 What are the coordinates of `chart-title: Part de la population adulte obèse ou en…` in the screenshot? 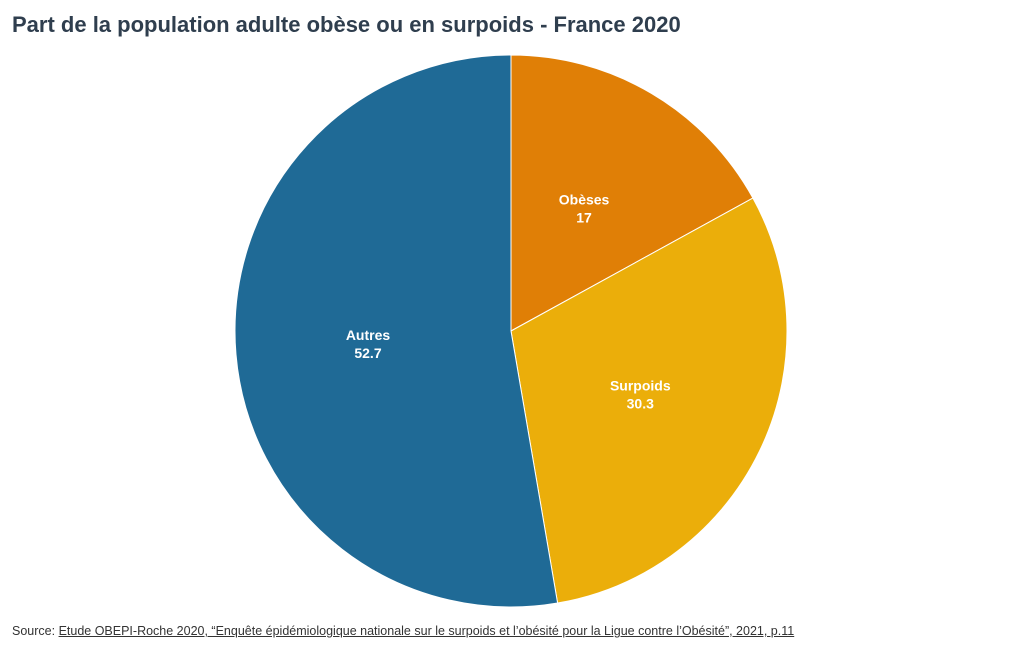 It's located at (346, 24).